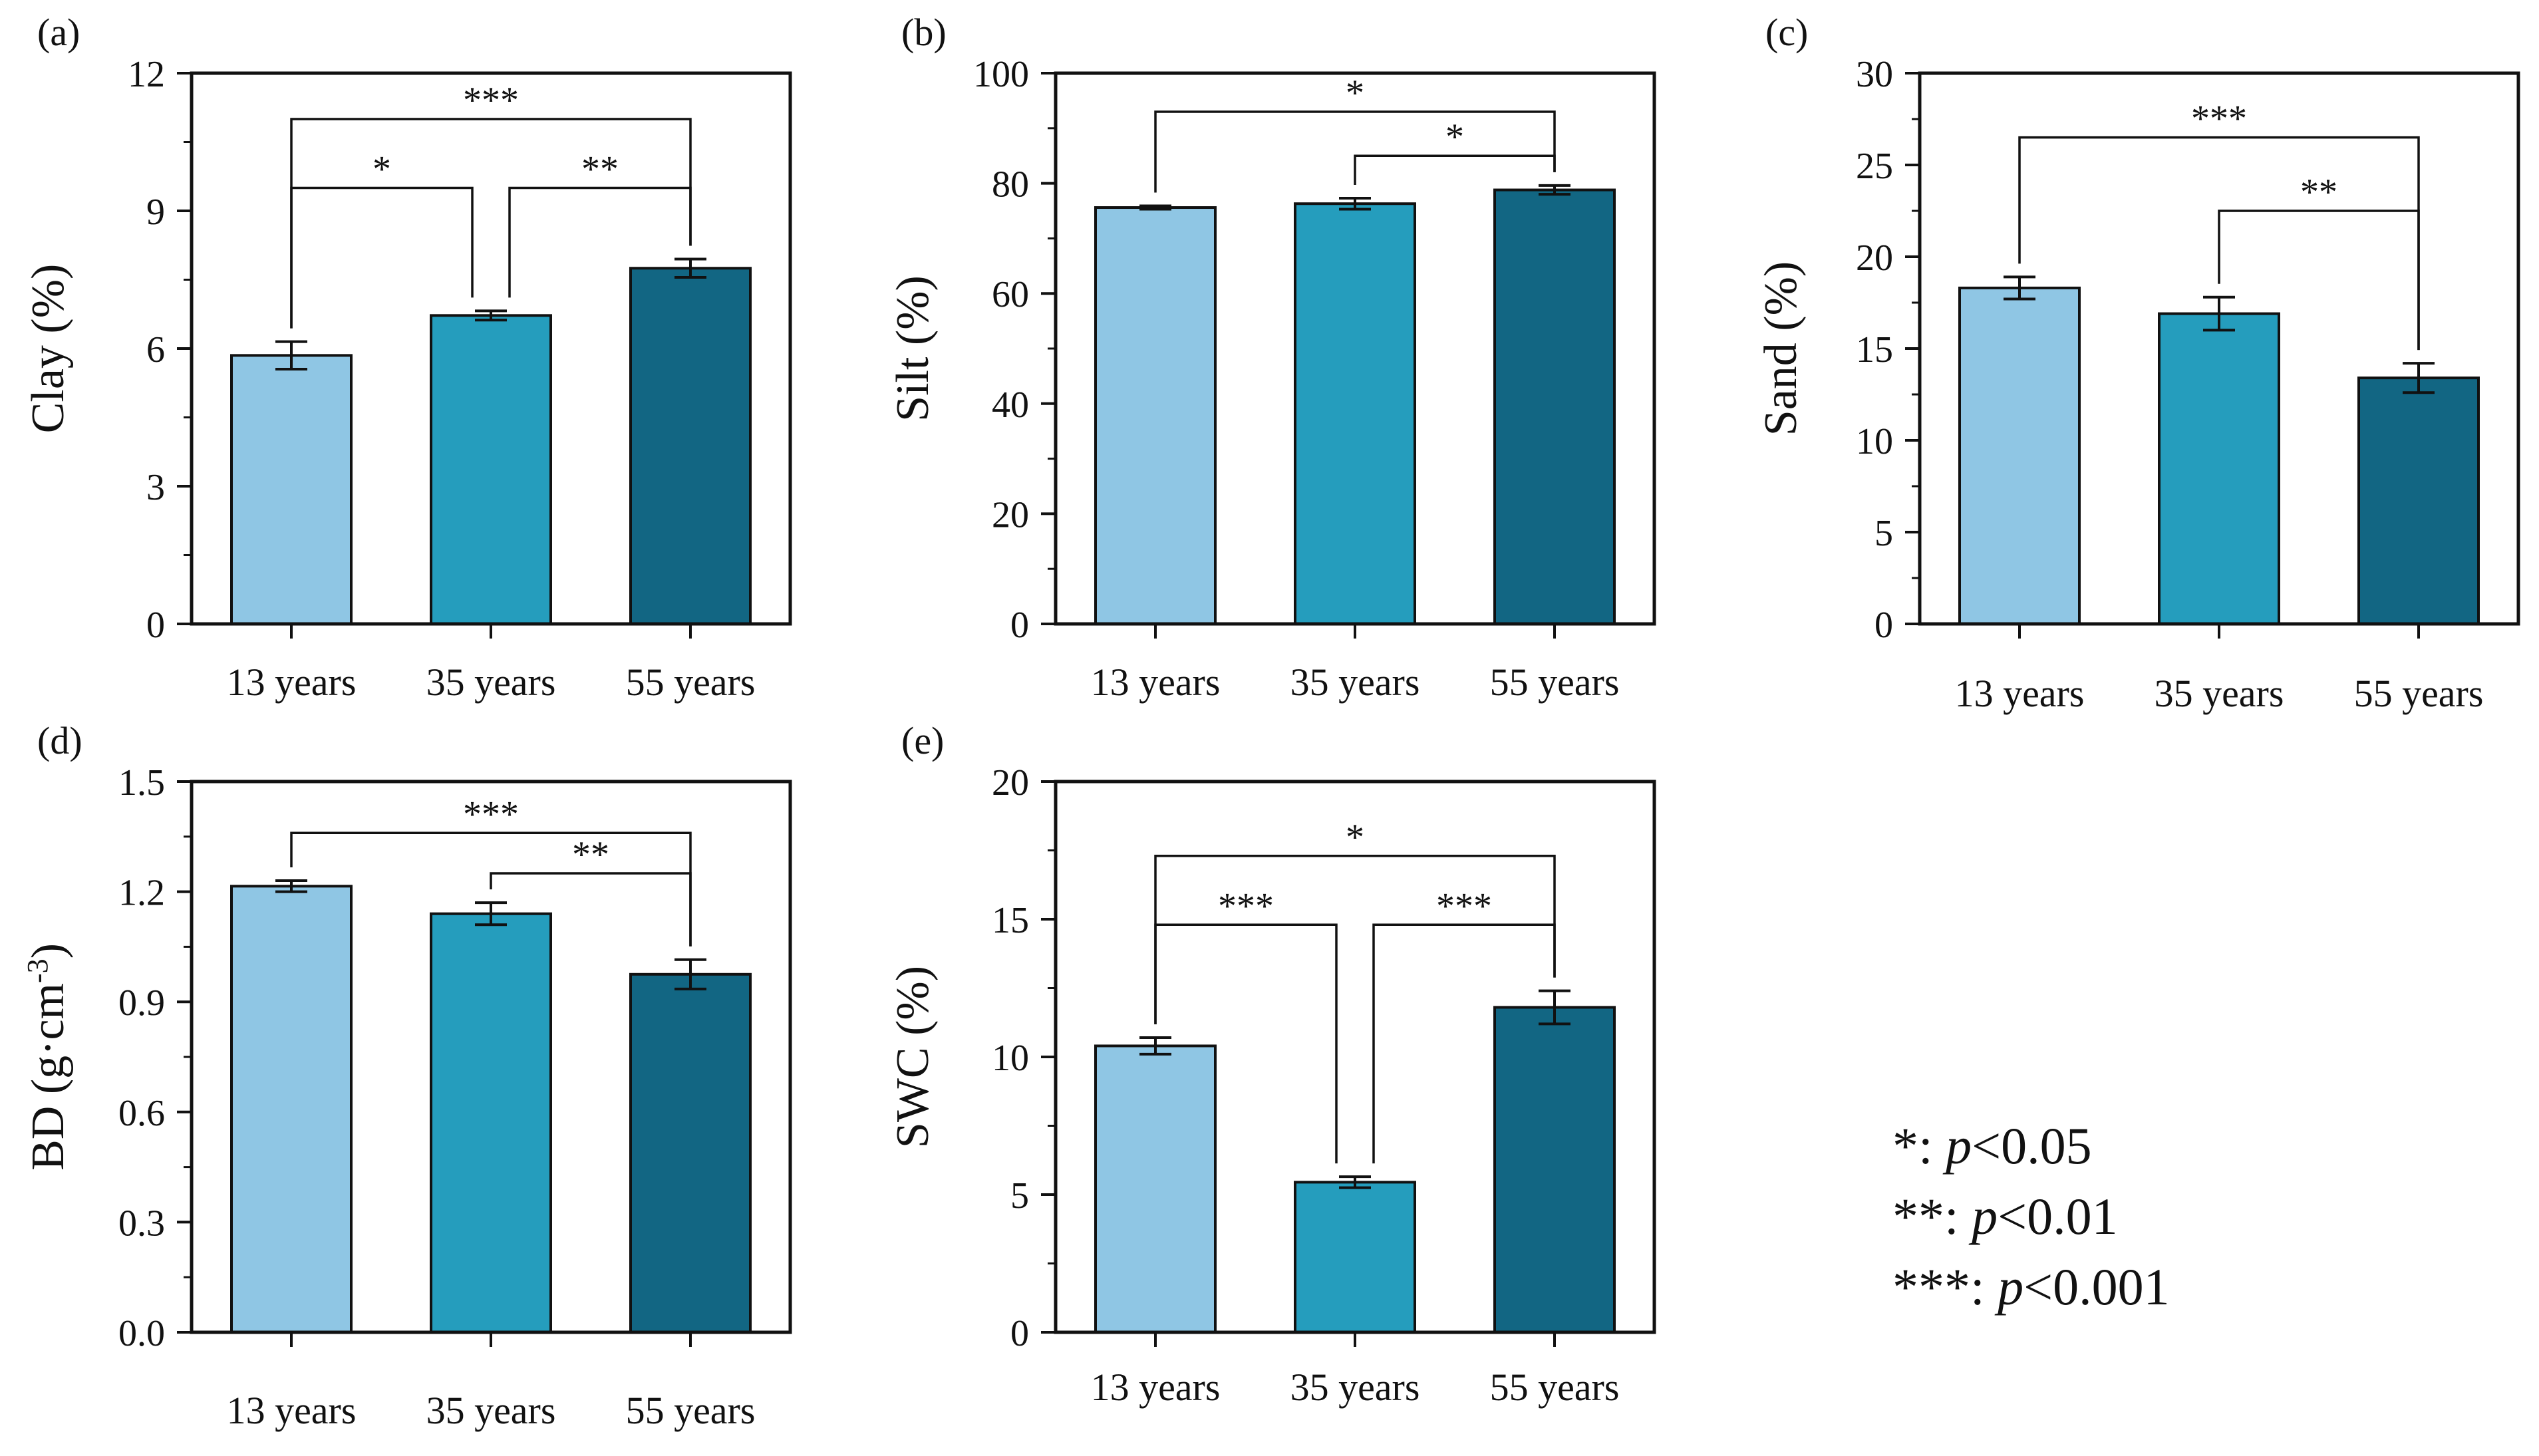 The image size is (2539, 1456). Describe the element at coordinates (48, 950) in the screenshot. I see `y-axis-label-tail: )` at that location.